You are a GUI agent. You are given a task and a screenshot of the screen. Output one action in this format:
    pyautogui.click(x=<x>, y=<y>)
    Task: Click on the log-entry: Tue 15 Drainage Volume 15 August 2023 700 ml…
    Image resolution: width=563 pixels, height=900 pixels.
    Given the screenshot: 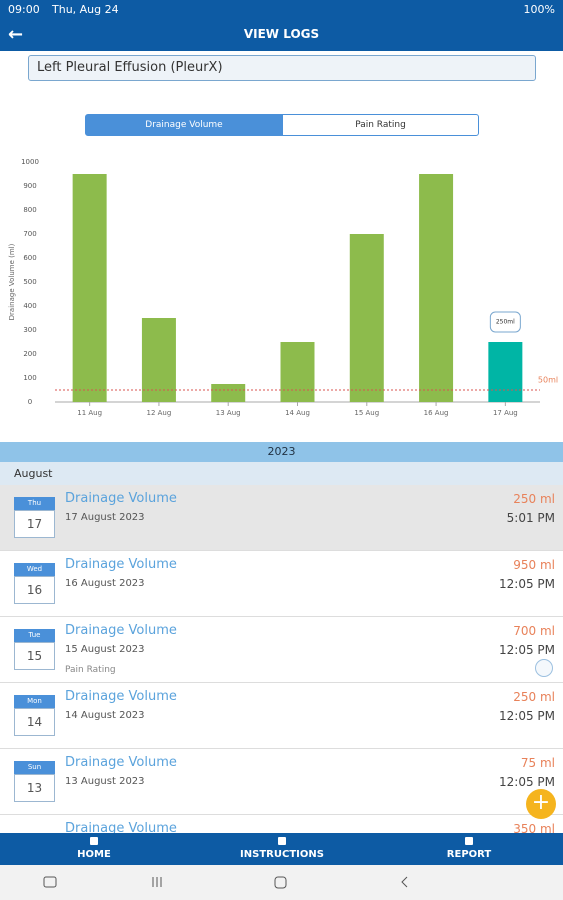 What is the action you would take?
    pyautogui.click(x=281, y=650)
    